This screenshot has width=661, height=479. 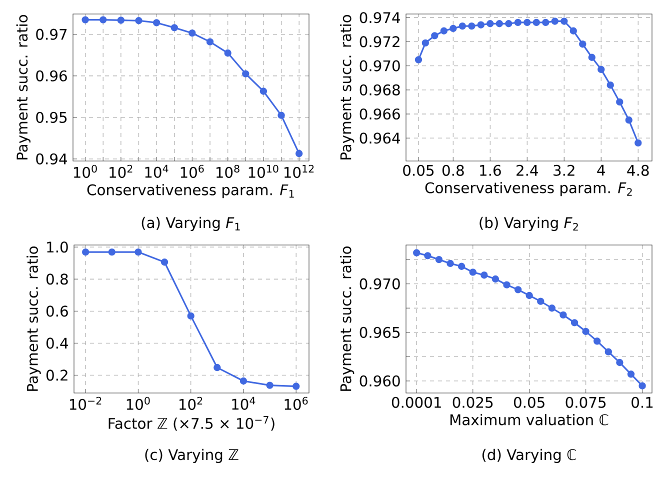 What do you see at coordinates (190, 191) in the screenshot?
I see `x-axis-title: Conservativeness param. F$_{1}$` at bounding box center [190, 191].